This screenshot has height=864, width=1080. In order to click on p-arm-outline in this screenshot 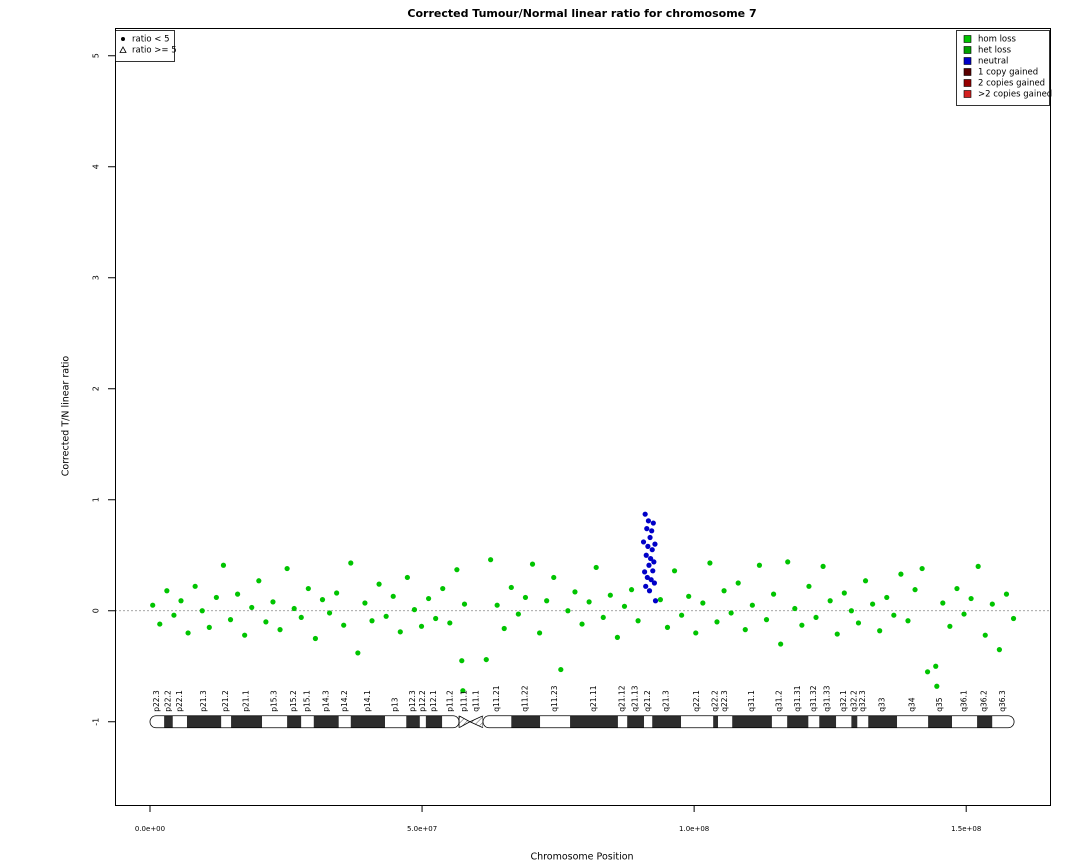, I will do `click(304, 722)`.